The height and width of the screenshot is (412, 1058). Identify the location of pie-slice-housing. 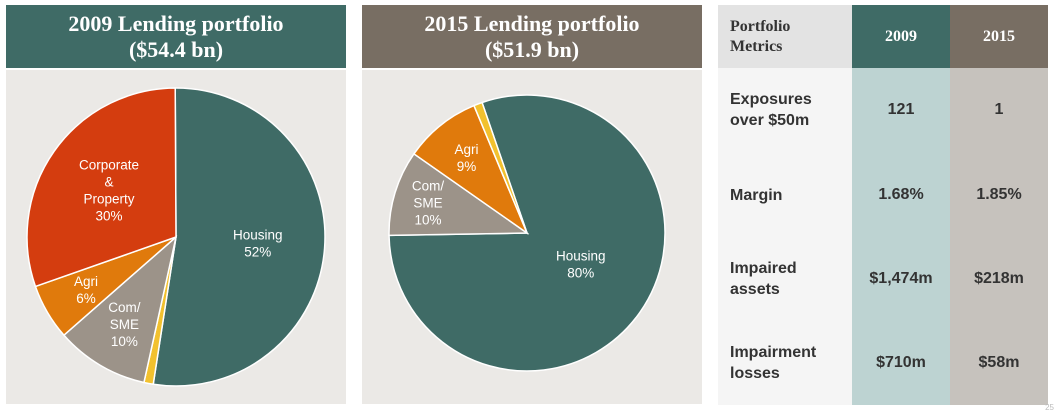
(239, 237).